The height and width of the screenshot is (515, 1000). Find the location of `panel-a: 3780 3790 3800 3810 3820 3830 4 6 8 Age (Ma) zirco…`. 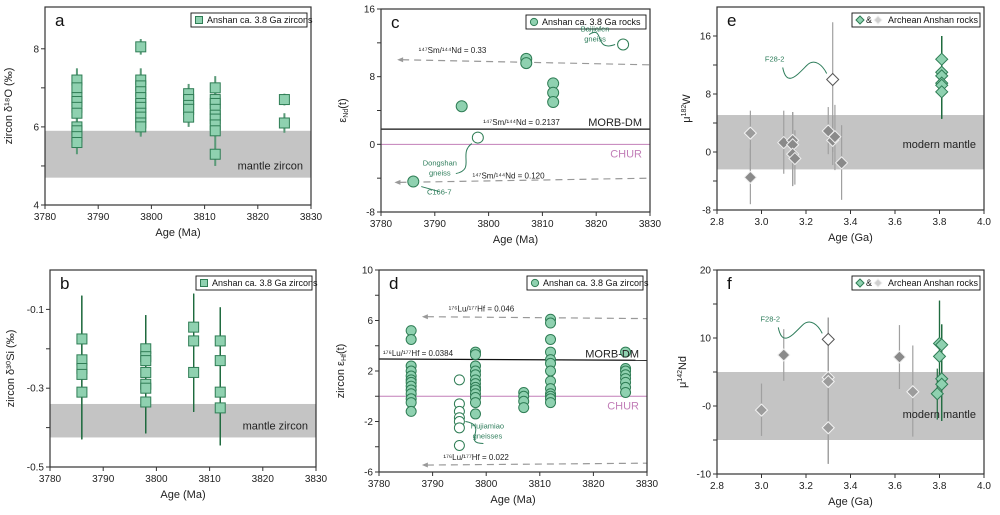

panel-a: 3780 3790 3800 3810 3820 3830 4 6 8 Age (Ma) zirco… is located at coordinates (163, 122).